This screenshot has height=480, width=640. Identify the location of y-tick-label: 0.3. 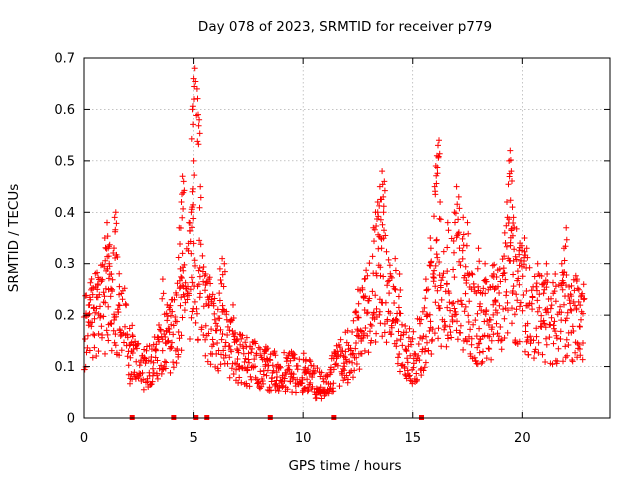
(64, 264).